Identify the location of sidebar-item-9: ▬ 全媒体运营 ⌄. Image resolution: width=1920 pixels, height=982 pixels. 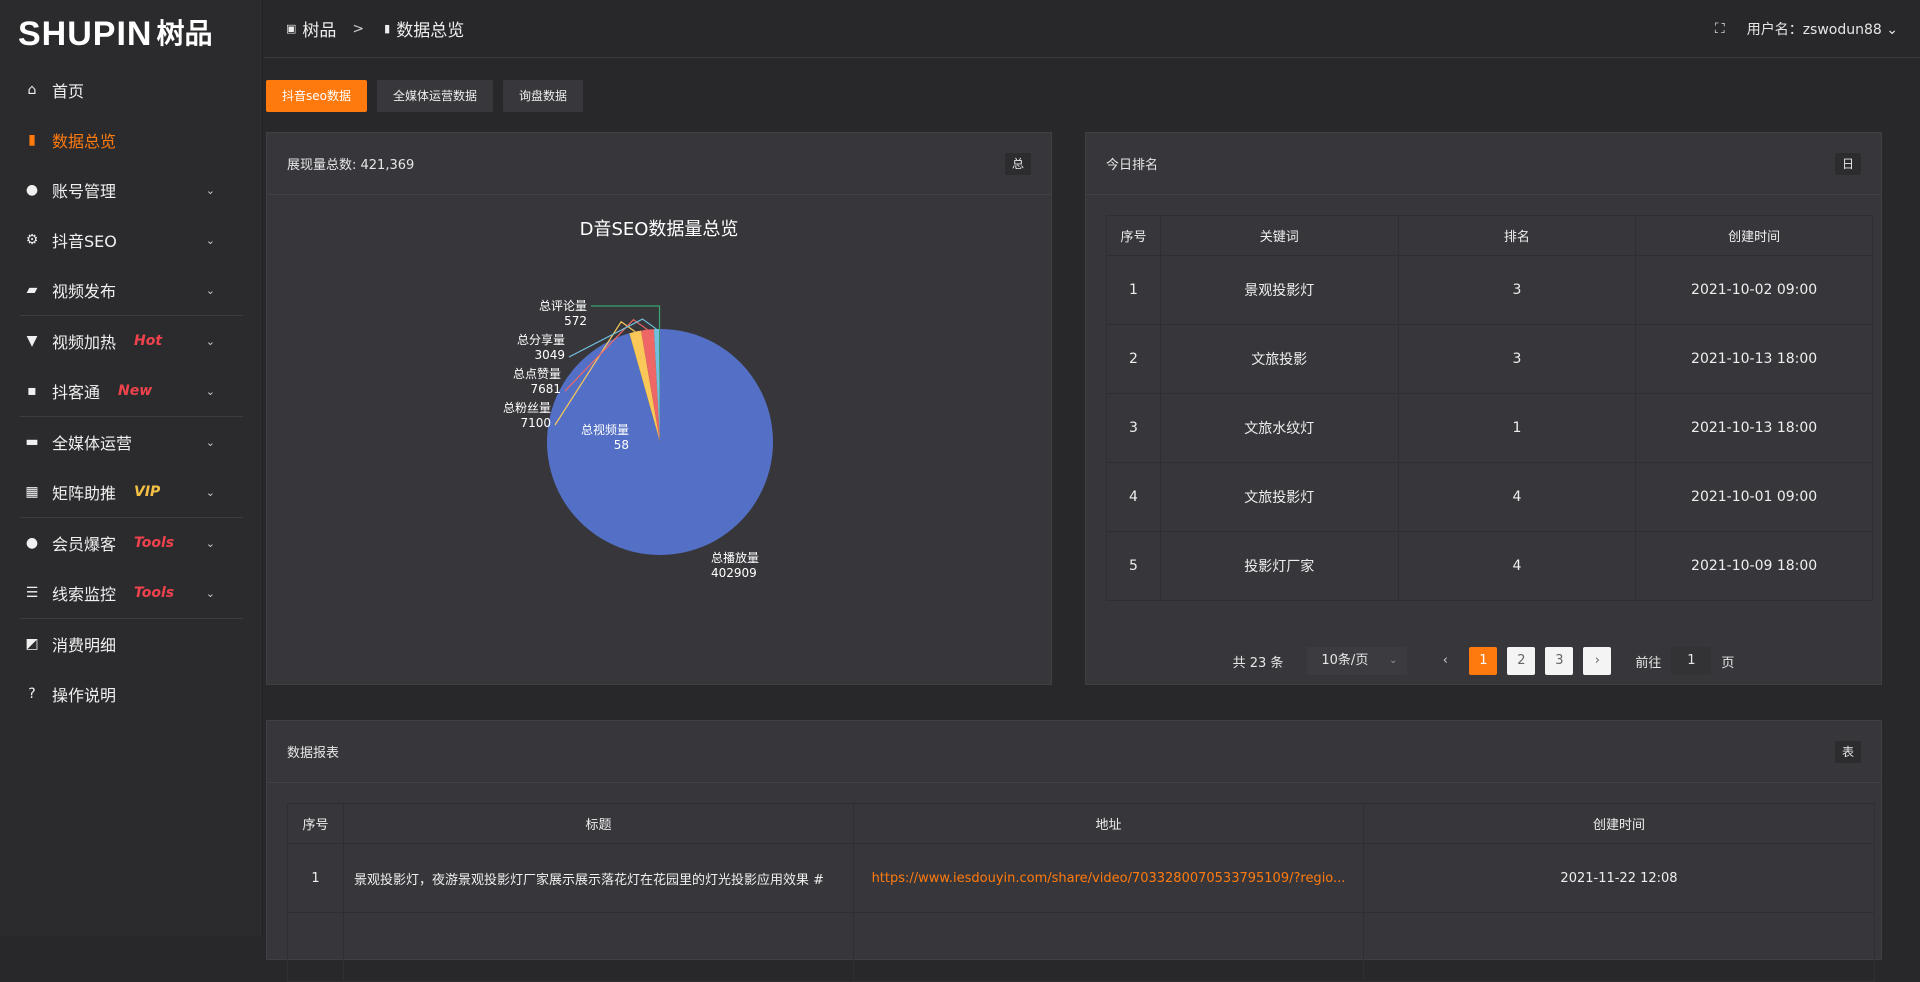
(131, 442).